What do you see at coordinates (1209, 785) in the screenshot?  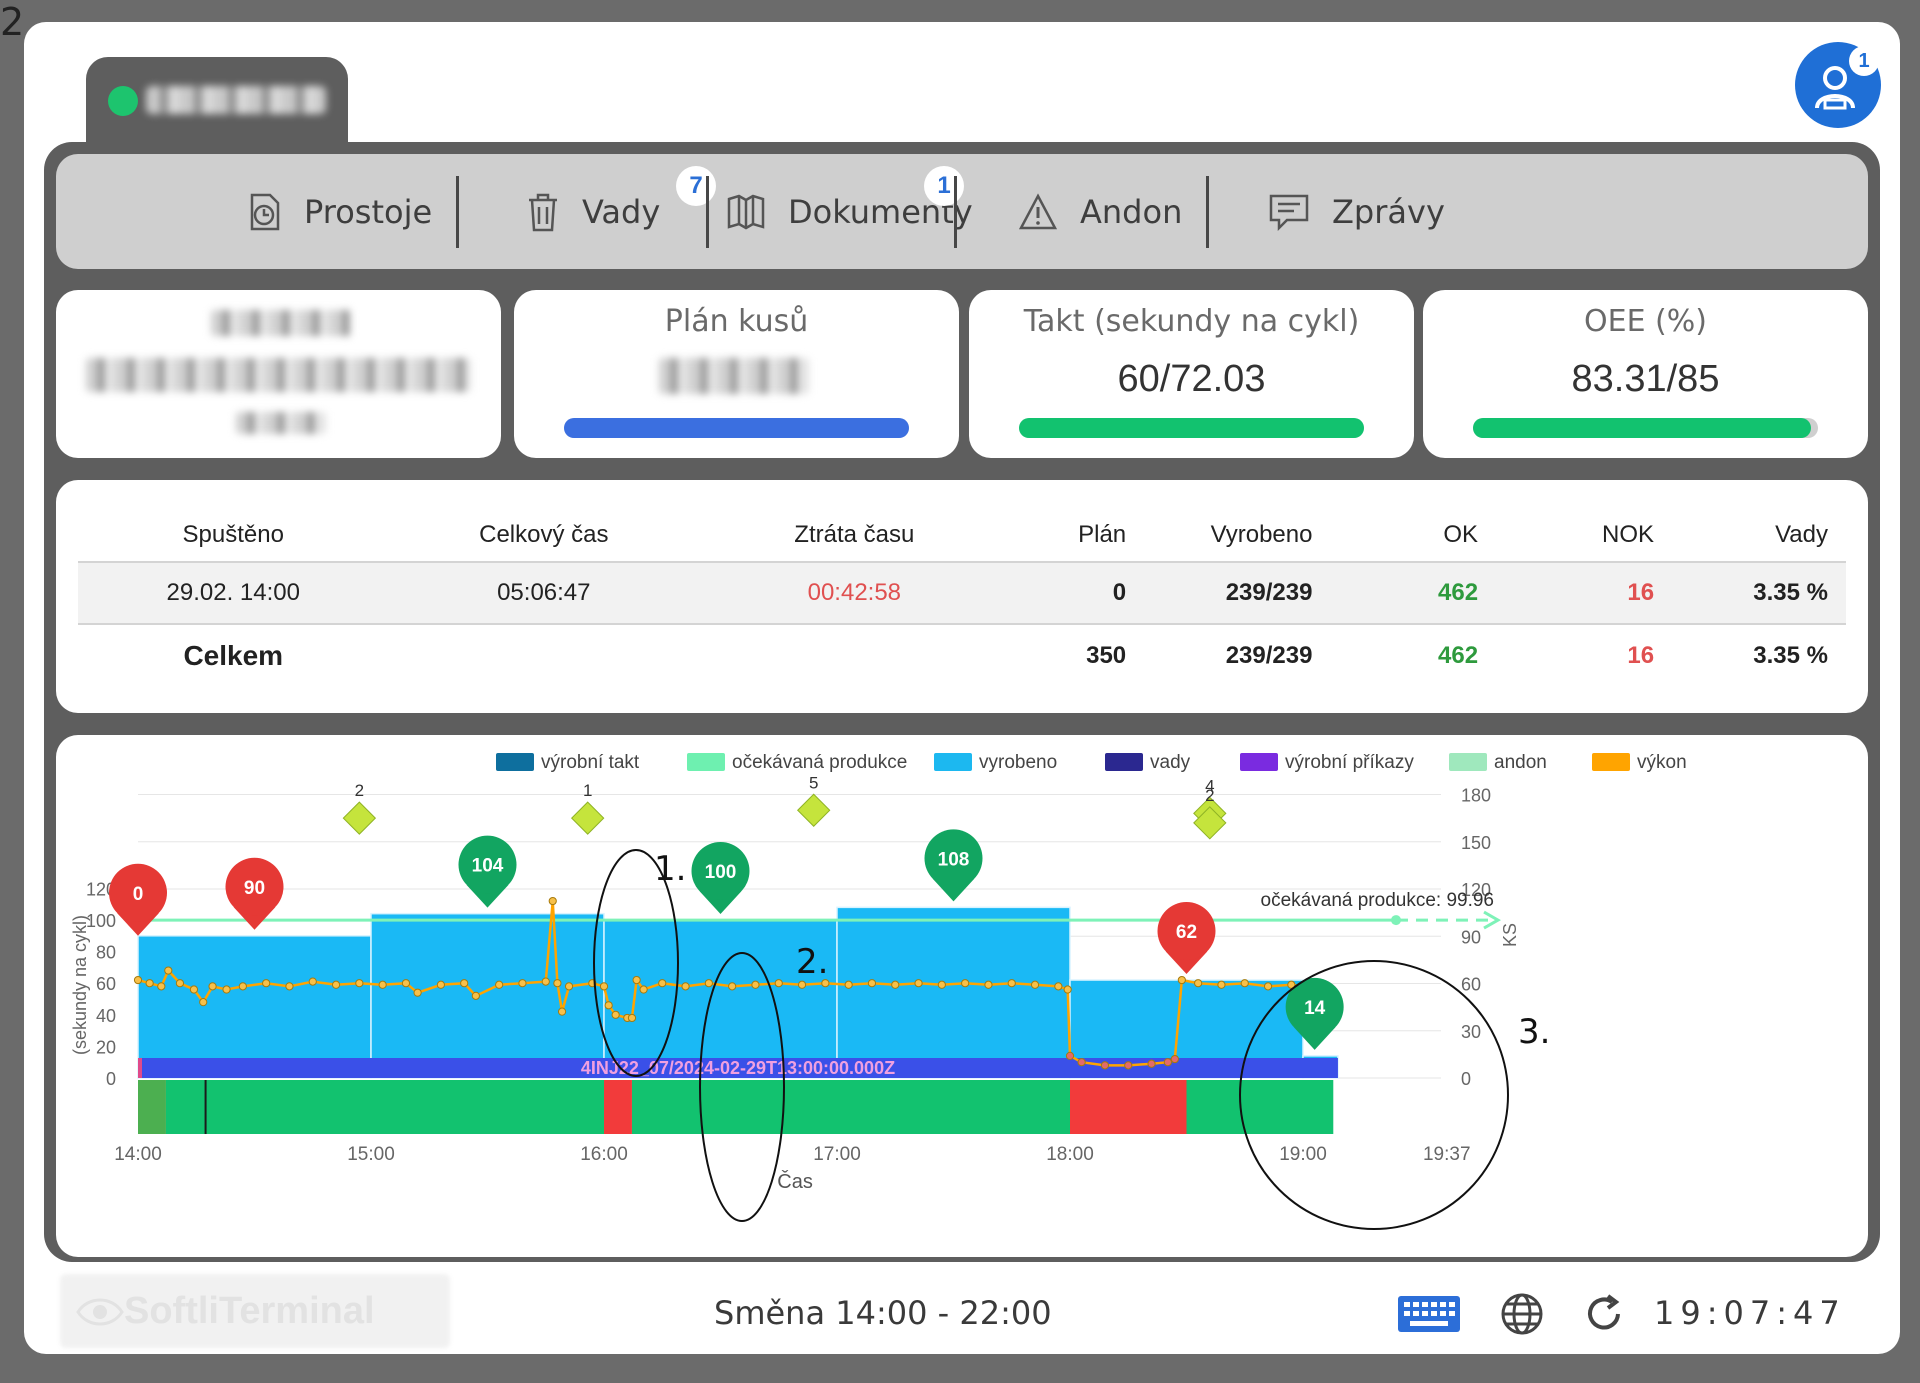 I see `defect-count: 4` at bounding box center [1209, 785].